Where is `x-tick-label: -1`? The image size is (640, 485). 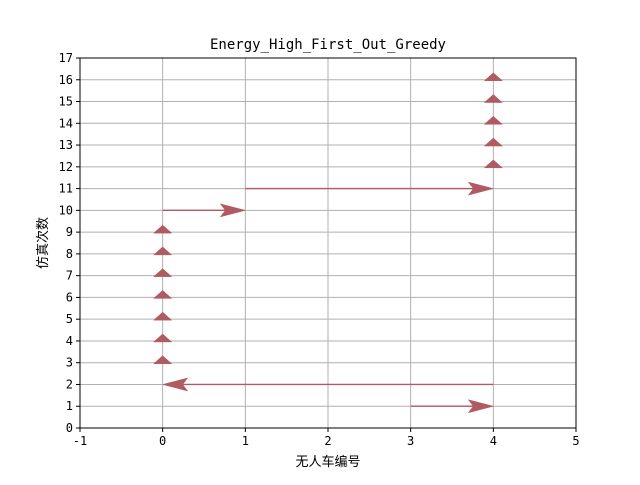 x-tick-label: -1 is located at coordinates (80, 441).